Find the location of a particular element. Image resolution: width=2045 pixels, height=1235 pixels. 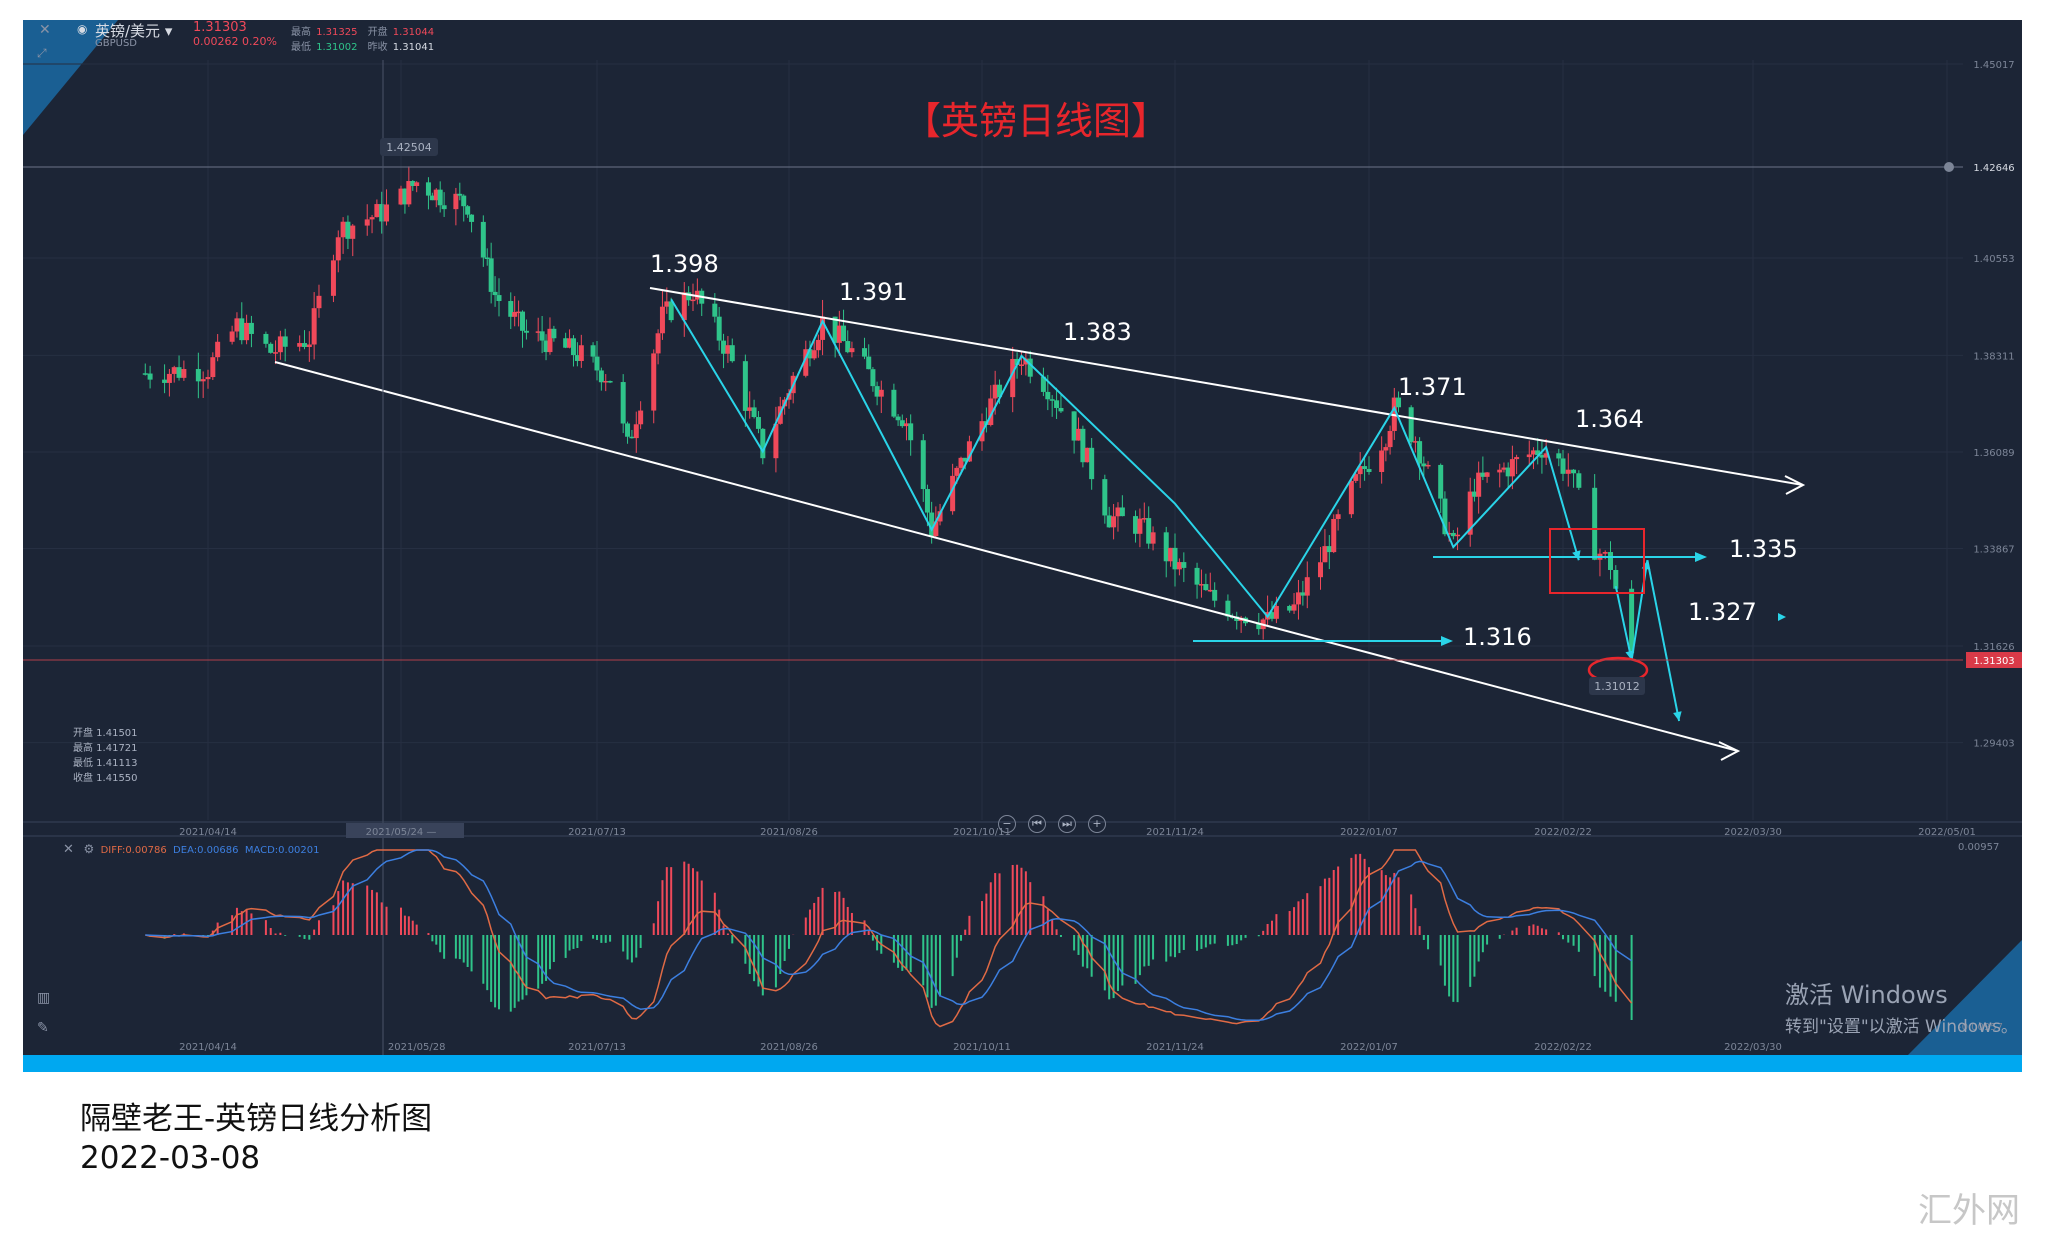

high-marker: 1.42504 is located at coordinates (409, 147).